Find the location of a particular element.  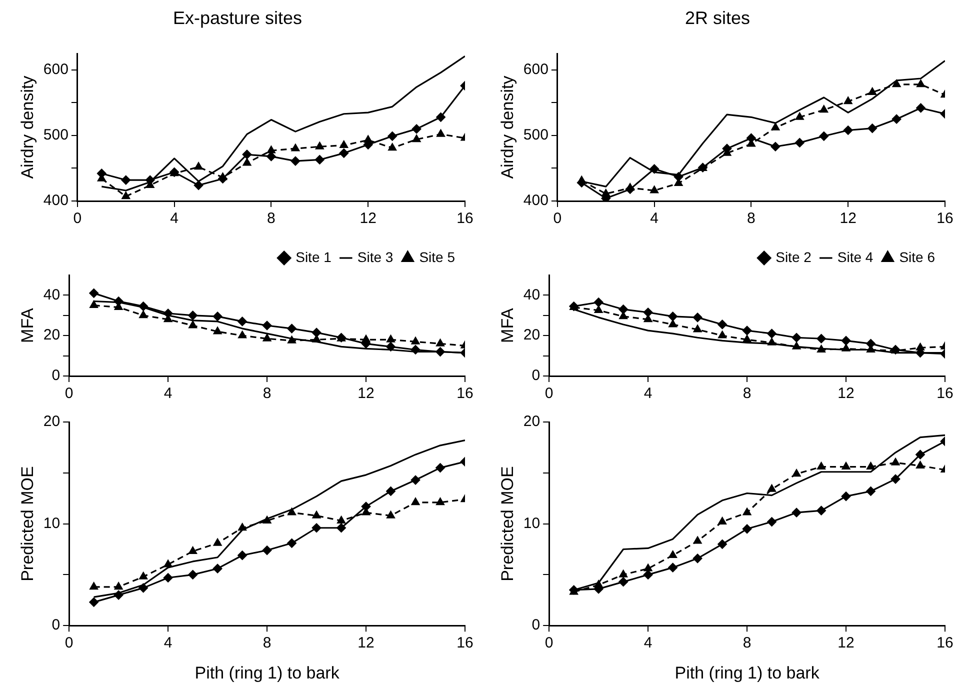

legend-label: Site 2 is located at coordinates (794, 256).